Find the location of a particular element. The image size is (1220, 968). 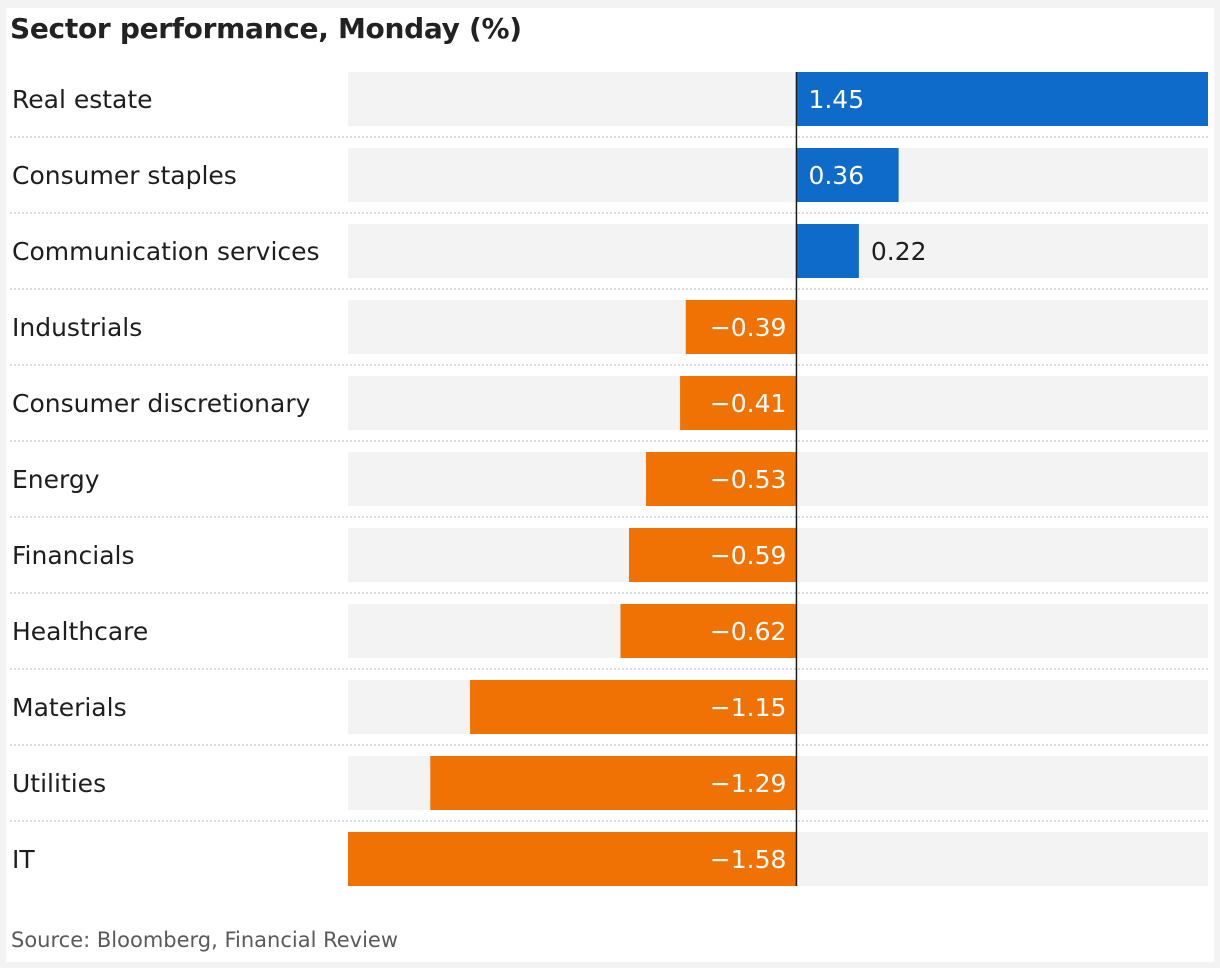

source-note: Source: Bloomberg, Financial Review is located at coordinates (205, 940).